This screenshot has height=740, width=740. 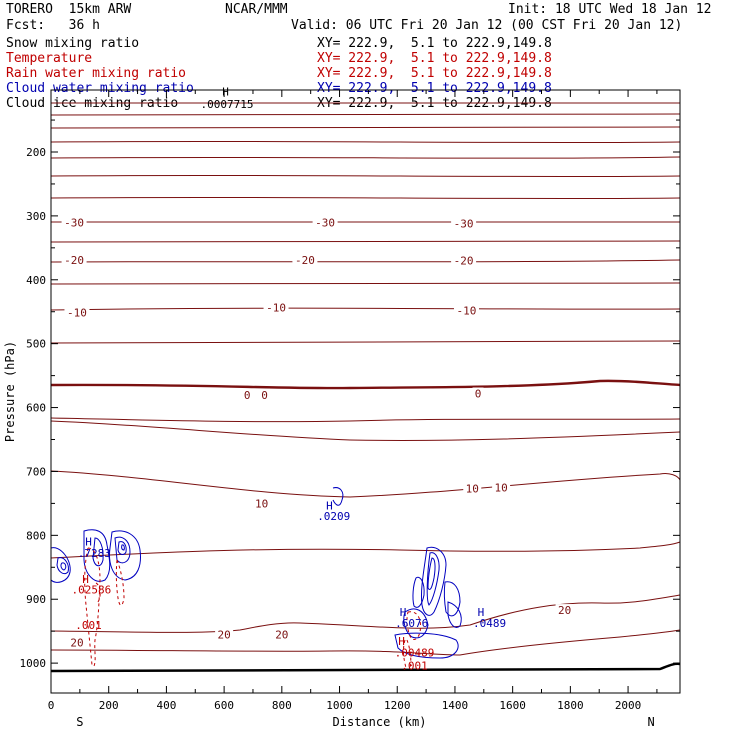 What do you see at coordinates (49, 58) in the screenshot?
I see `legend-temperature-name: Temperature` at bounding box center [49, 58].